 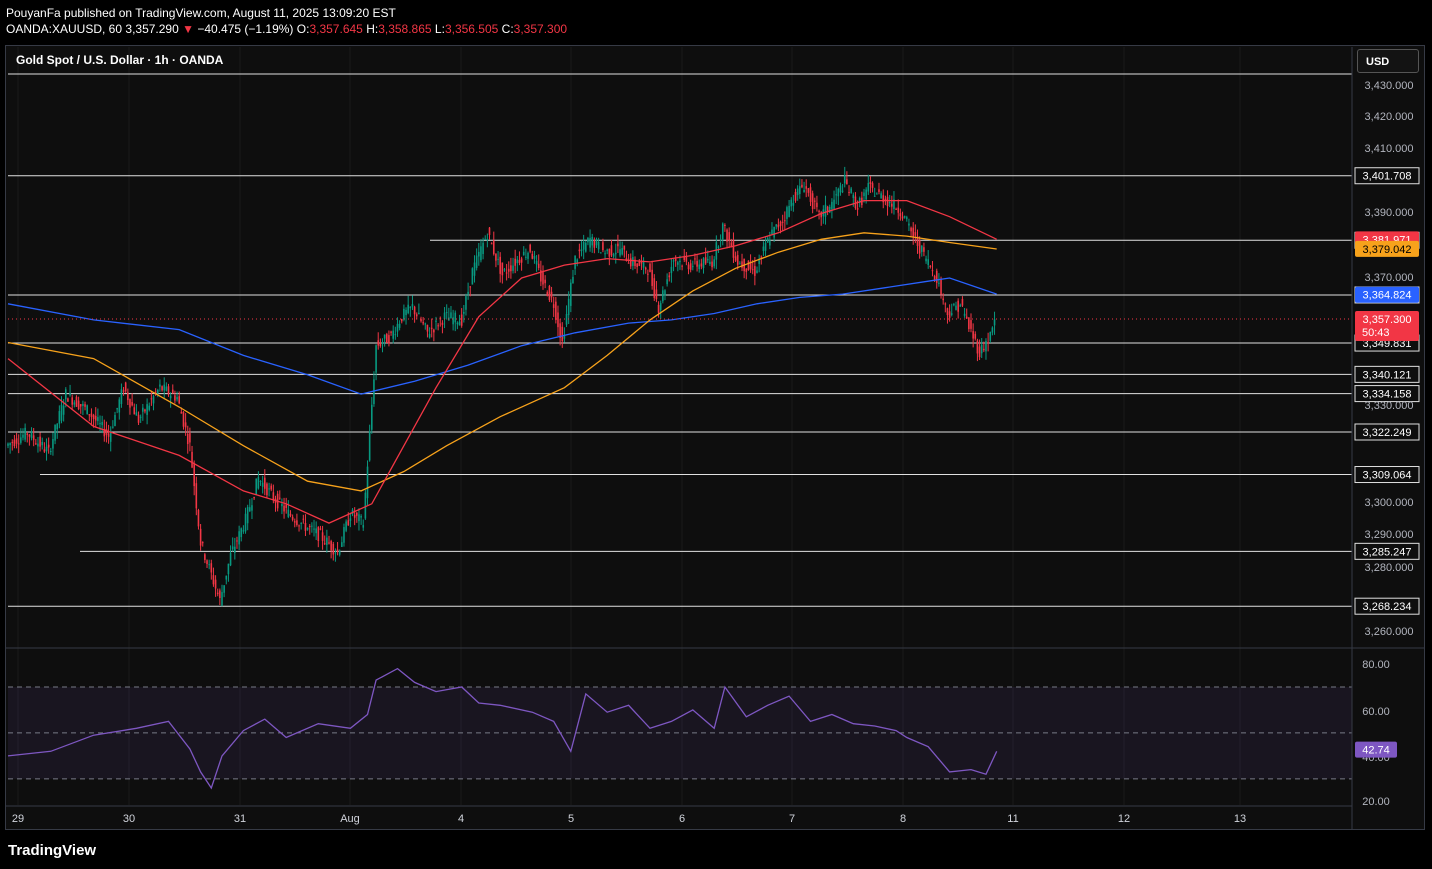 I want to click on level-label: 3,268.234, so click(x=1387, y=607).